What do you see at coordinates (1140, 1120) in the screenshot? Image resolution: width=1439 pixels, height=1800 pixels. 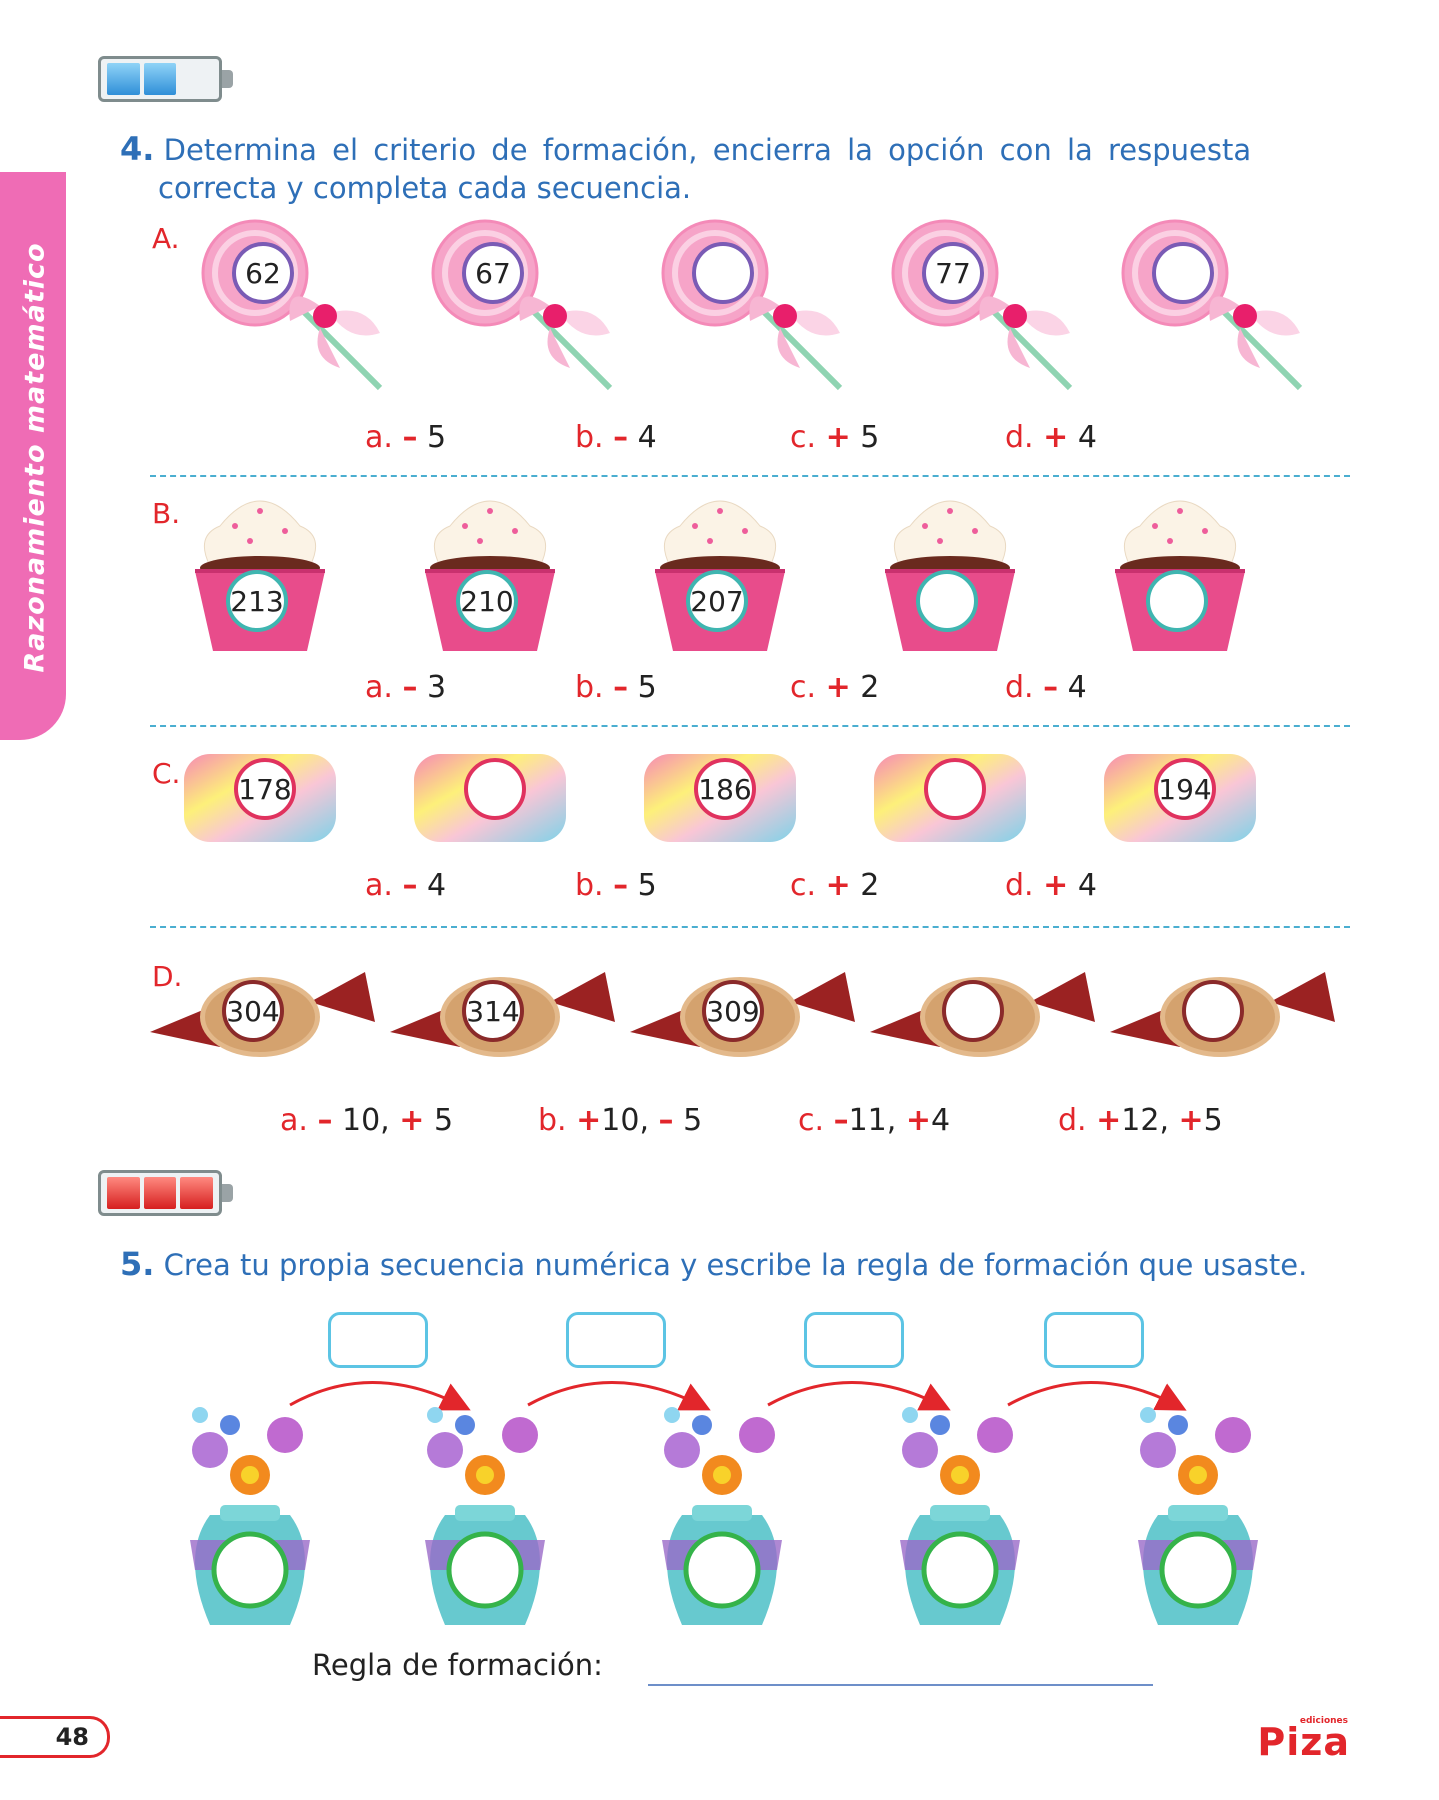 I see `answer-option: d. +12, +5` at bounding box center [1140, 1120].